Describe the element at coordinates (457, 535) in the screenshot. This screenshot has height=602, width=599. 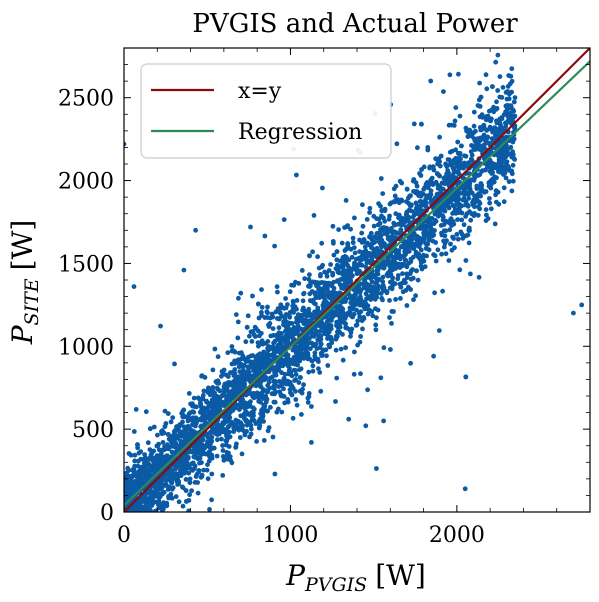
I see `x-tick-label: 2000` at that location.